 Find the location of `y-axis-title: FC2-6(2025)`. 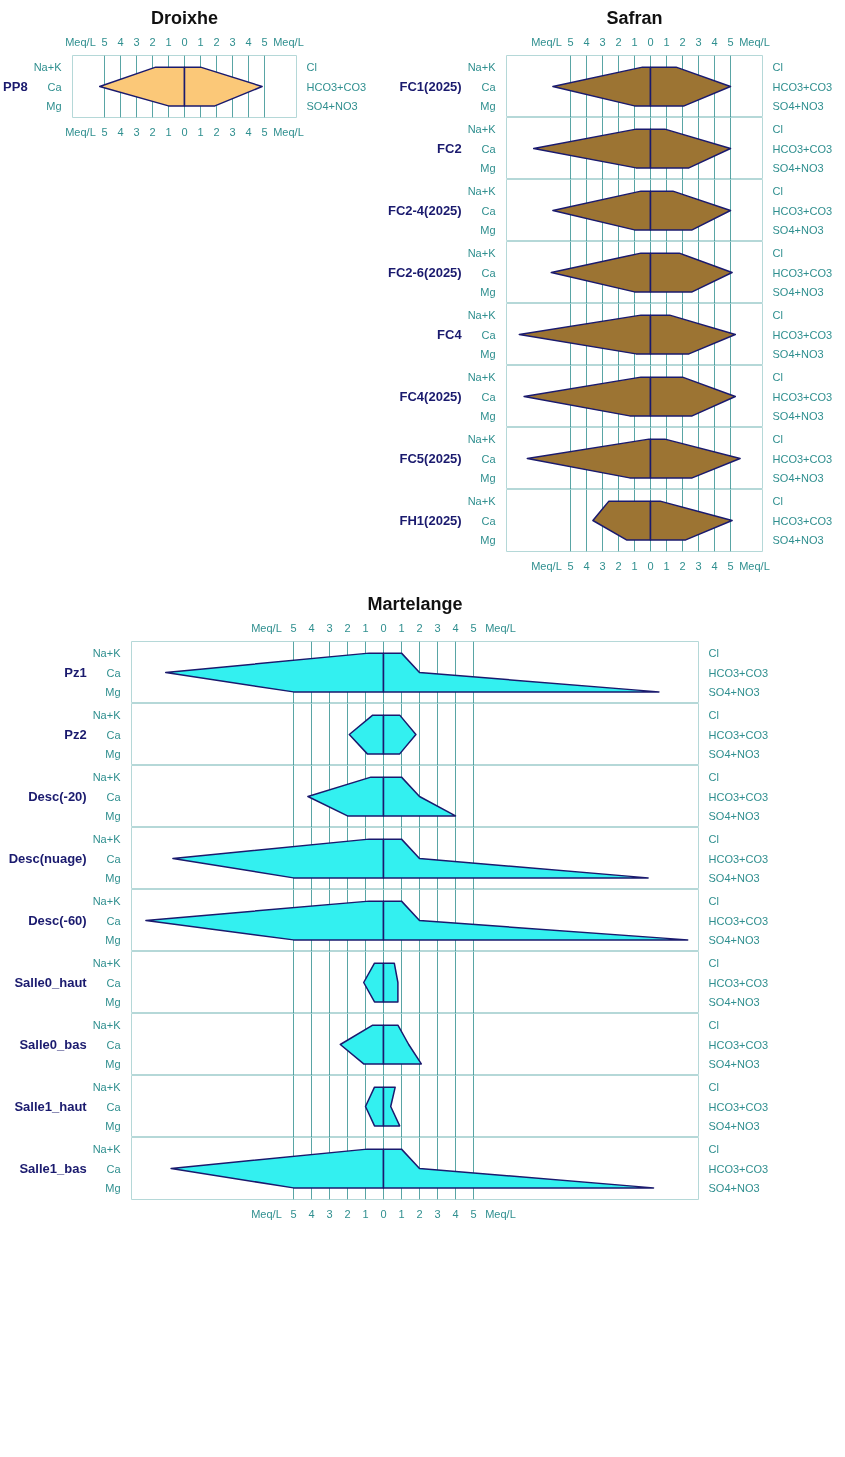

y-axis-title: FC2-6(2025) is located at coordinates (424, 272).